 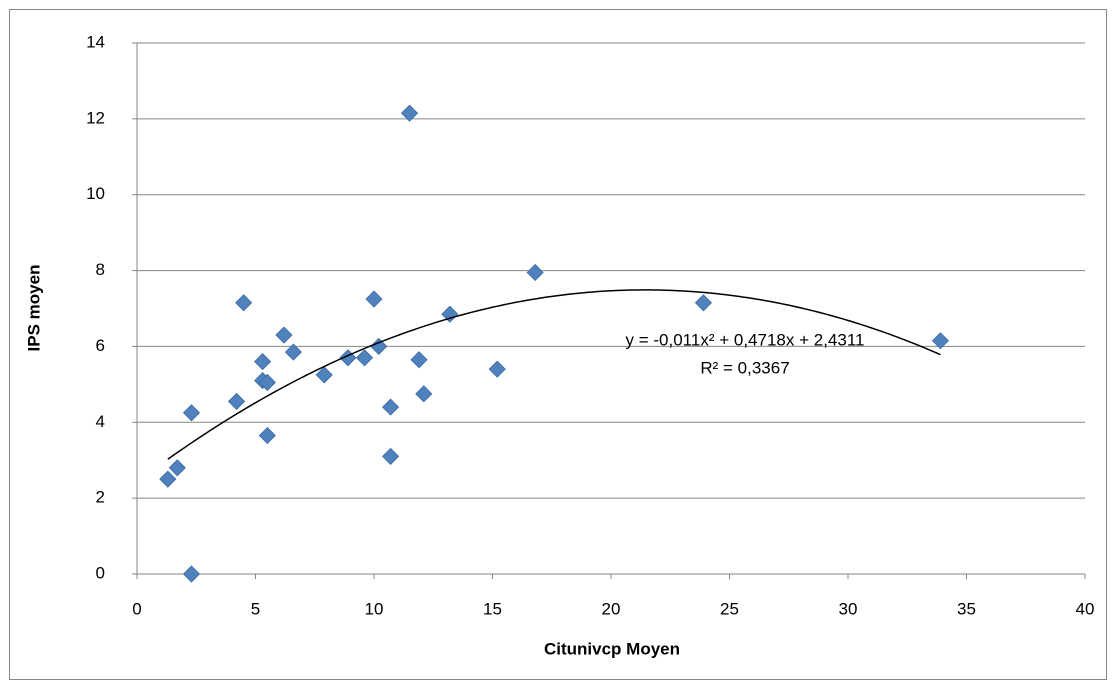 I want to click on y-tick-label: 8, so click(x=100, y=269).